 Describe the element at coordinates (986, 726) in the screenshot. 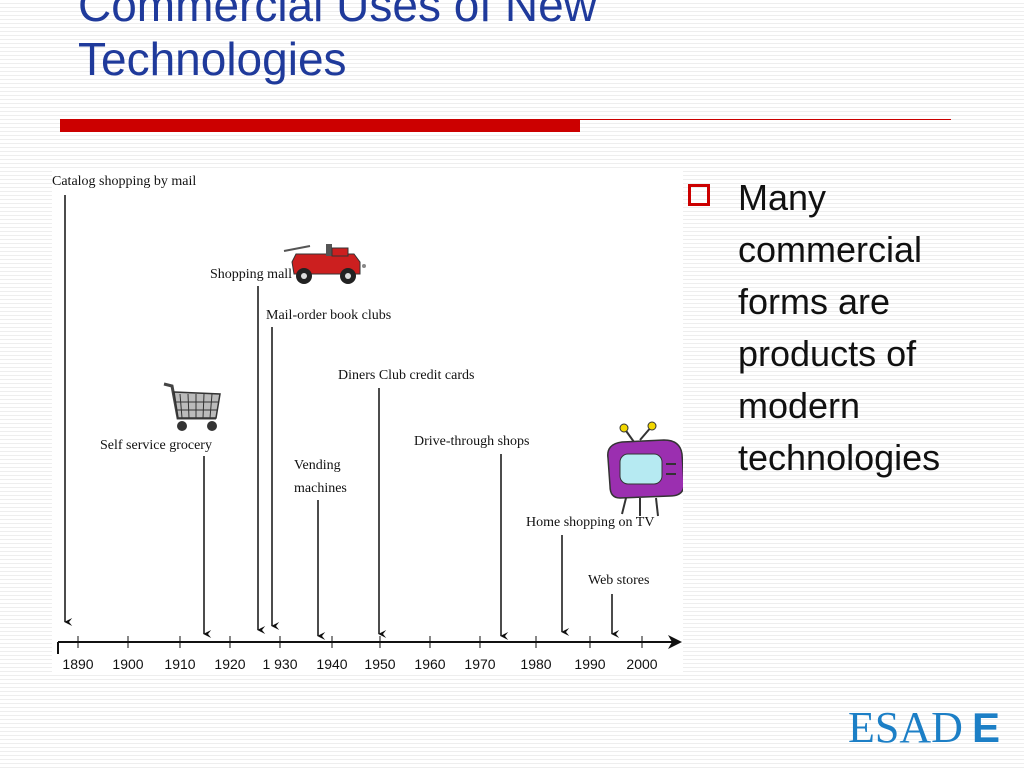

I see `logo-suffix: E` at that location.